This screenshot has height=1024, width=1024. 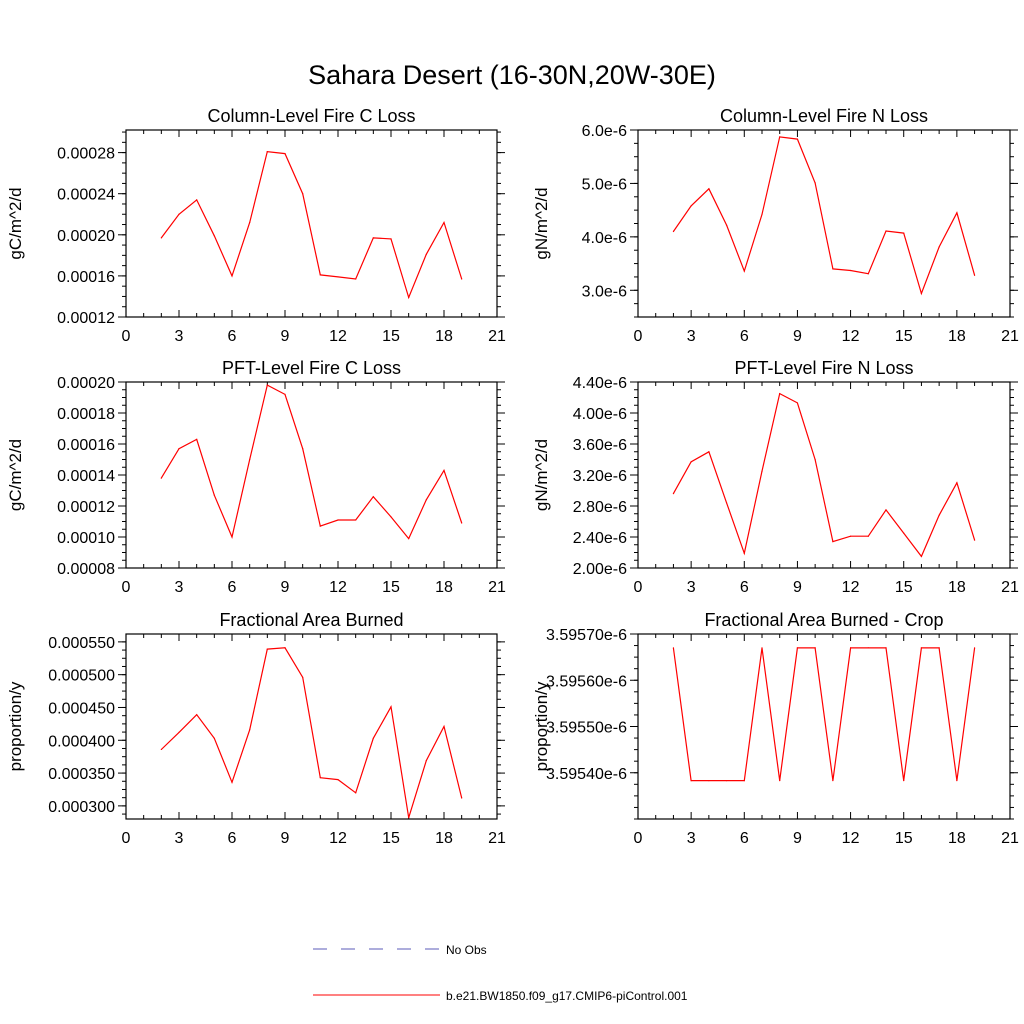 What do you see at coordinates (86, 569) in the screenshot?
I see `y-tick-label: 0.00008` at bounding box center [86, 569].